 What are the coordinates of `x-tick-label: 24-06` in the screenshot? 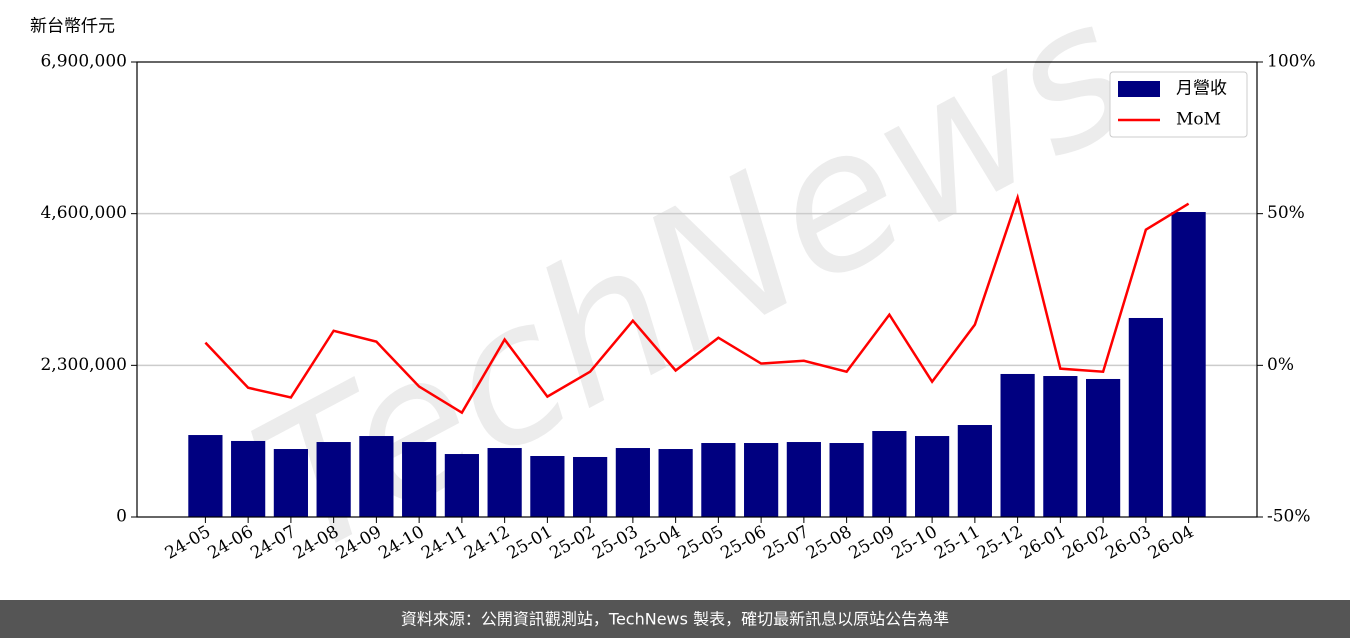 It's located at (230, 543).